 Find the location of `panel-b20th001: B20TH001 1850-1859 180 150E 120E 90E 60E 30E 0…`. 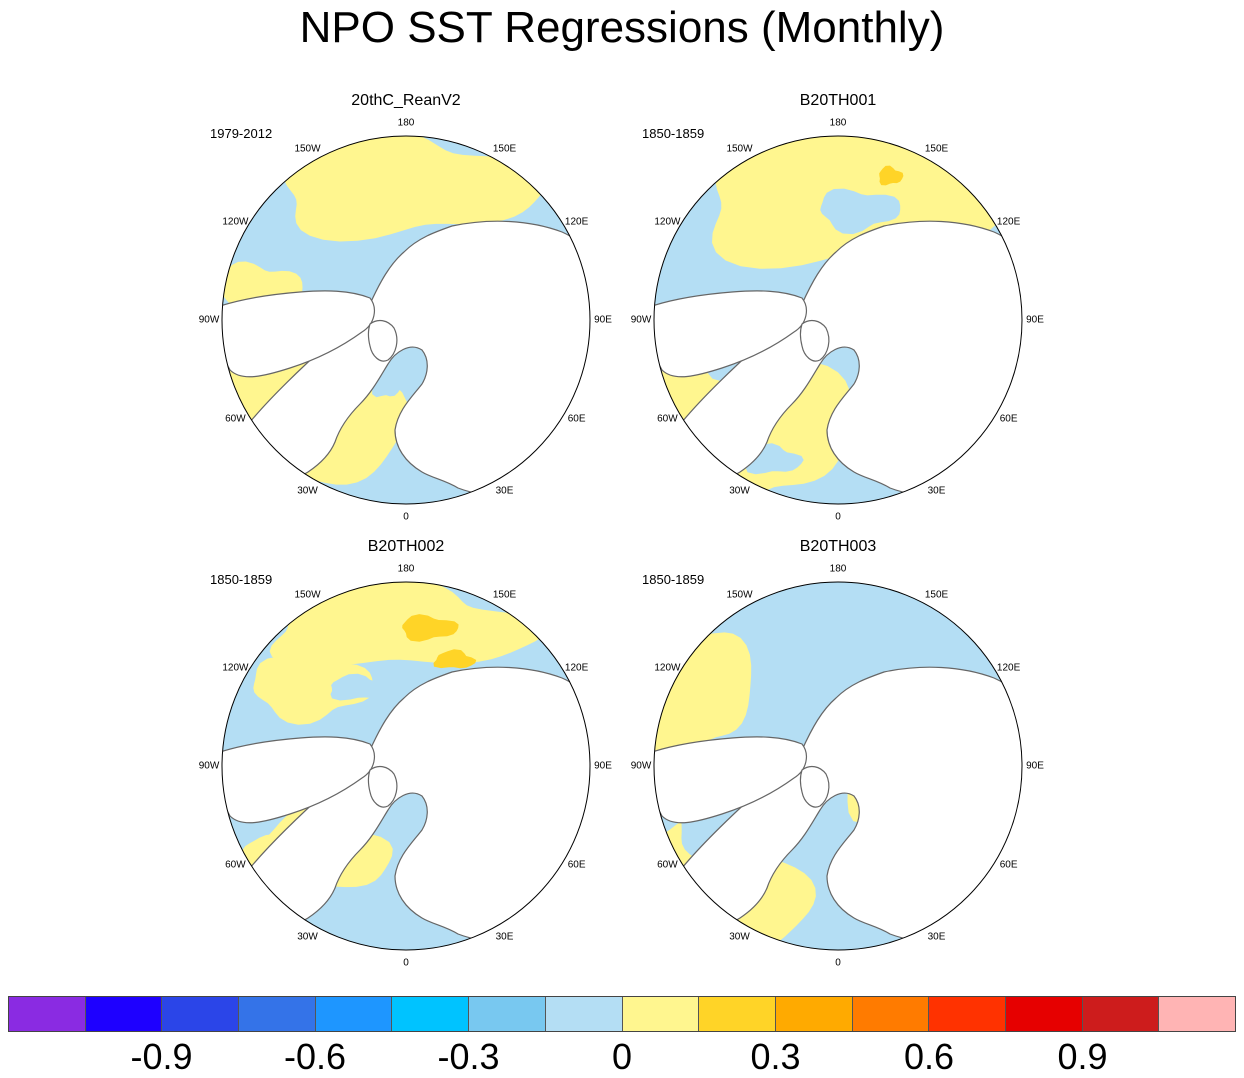

panel-b20th001: B20TH001 1850-1859 180 150E 120E 90E 60E 30E 0… is located at coordinates (838, 307).